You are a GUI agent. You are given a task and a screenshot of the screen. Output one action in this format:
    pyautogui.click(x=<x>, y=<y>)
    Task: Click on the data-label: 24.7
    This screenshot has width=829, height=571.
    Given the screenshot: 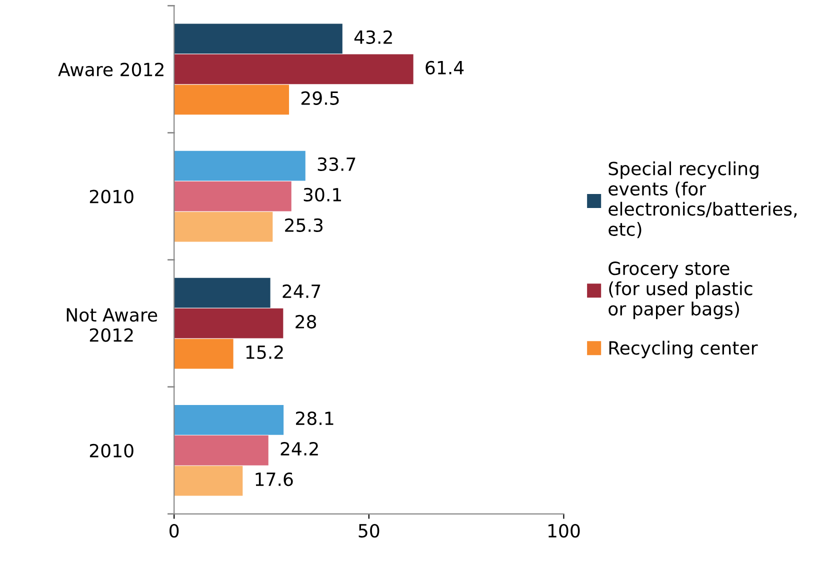 What is the action you would take?
    pyautogui.click(x=301, y=291)
    